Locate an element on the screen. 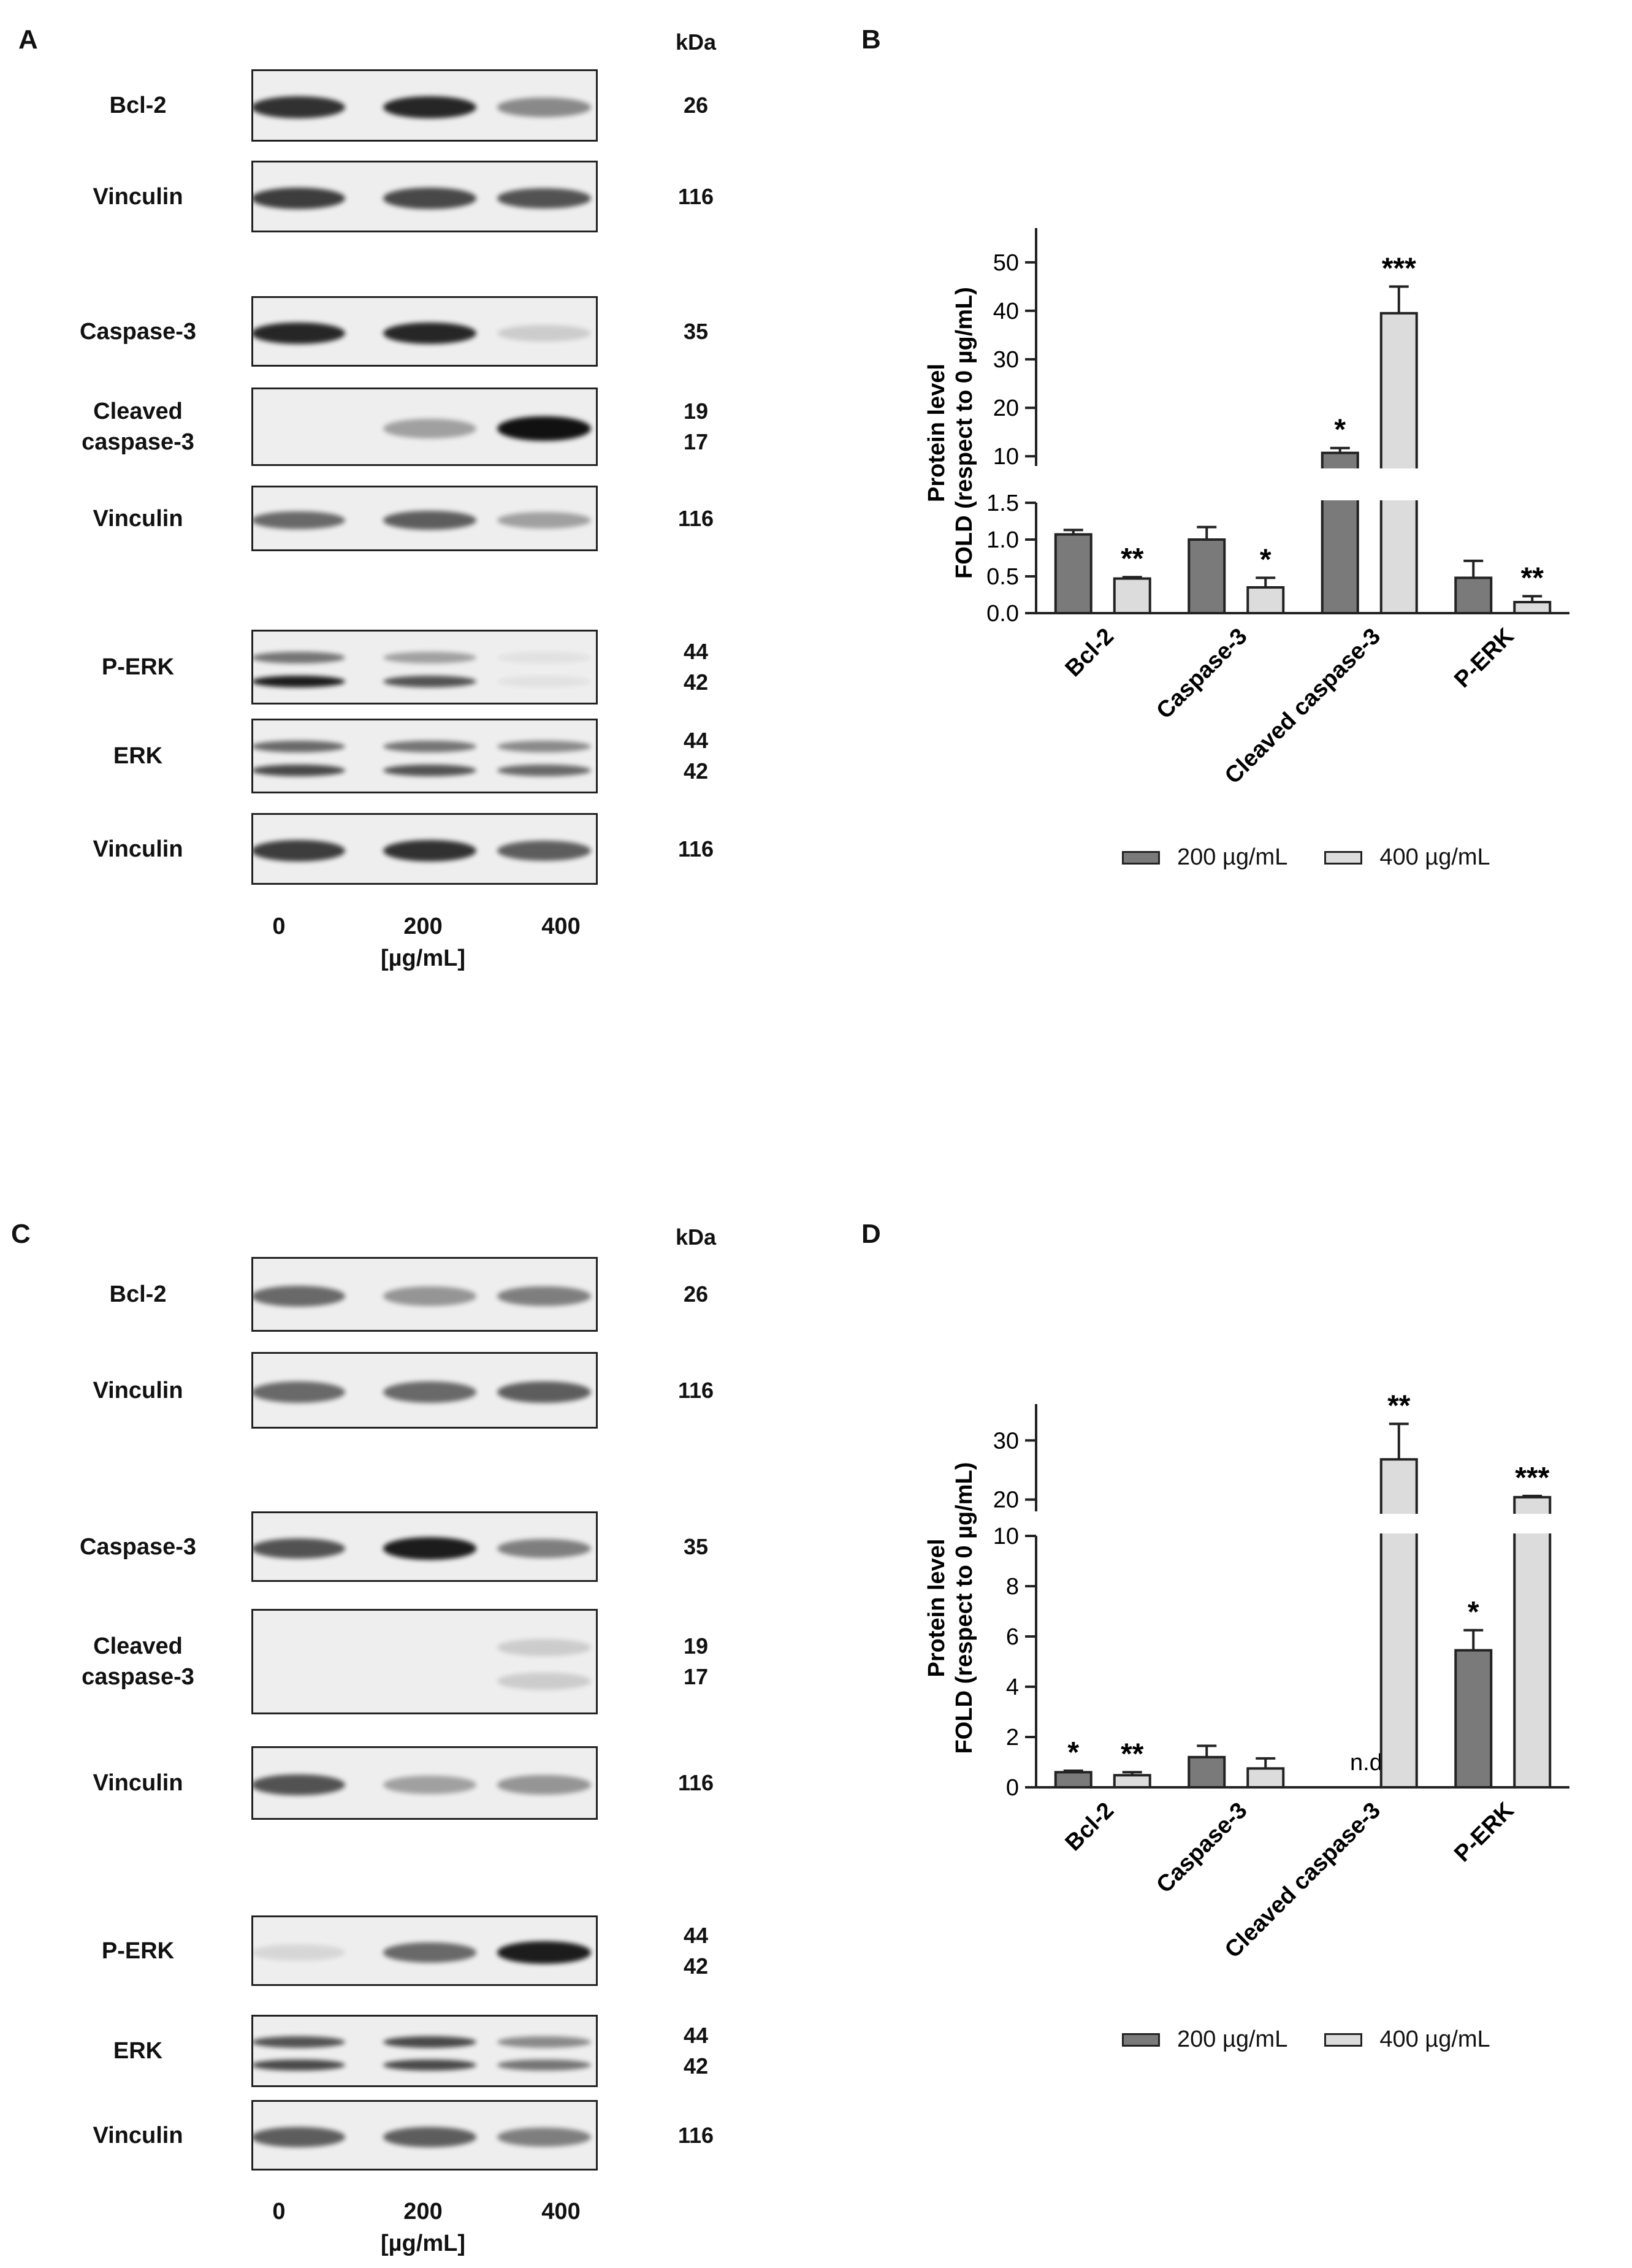 The width and height of the screenshot is (1632, 2268). significance-marker: *** is located at coordinates (1399, 268).